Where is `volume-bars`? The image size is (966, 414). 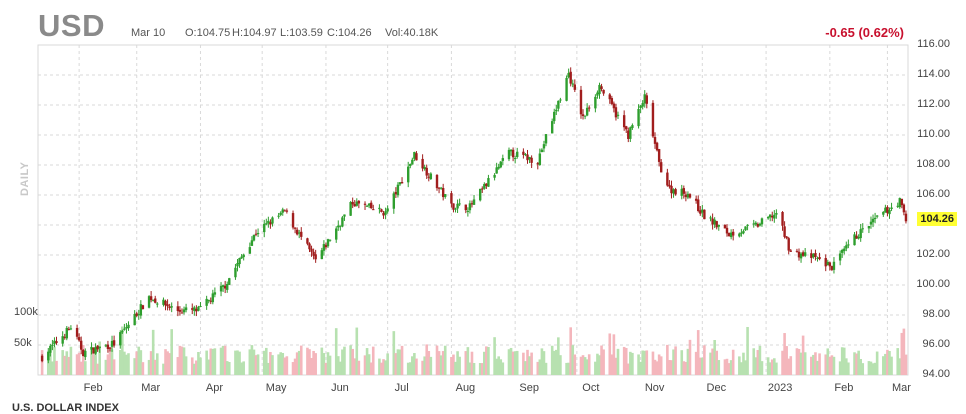 volume-bars is located at coordinates (474, 350).